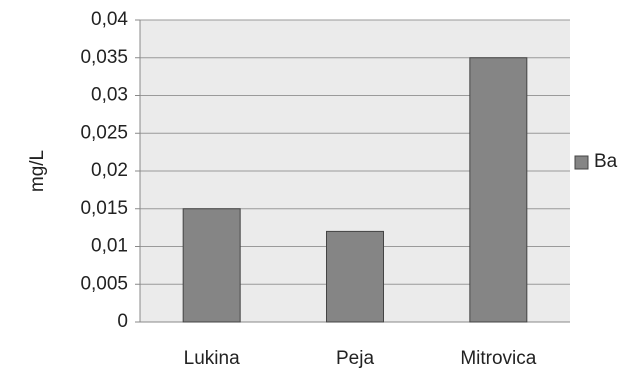 Image resolution: width=623 pixels, height=374 pixels. What do you see at coordinates (104, 283) in the screenshot?
I see `y-tick-label: 0,005` at bounding box center [104, 283].